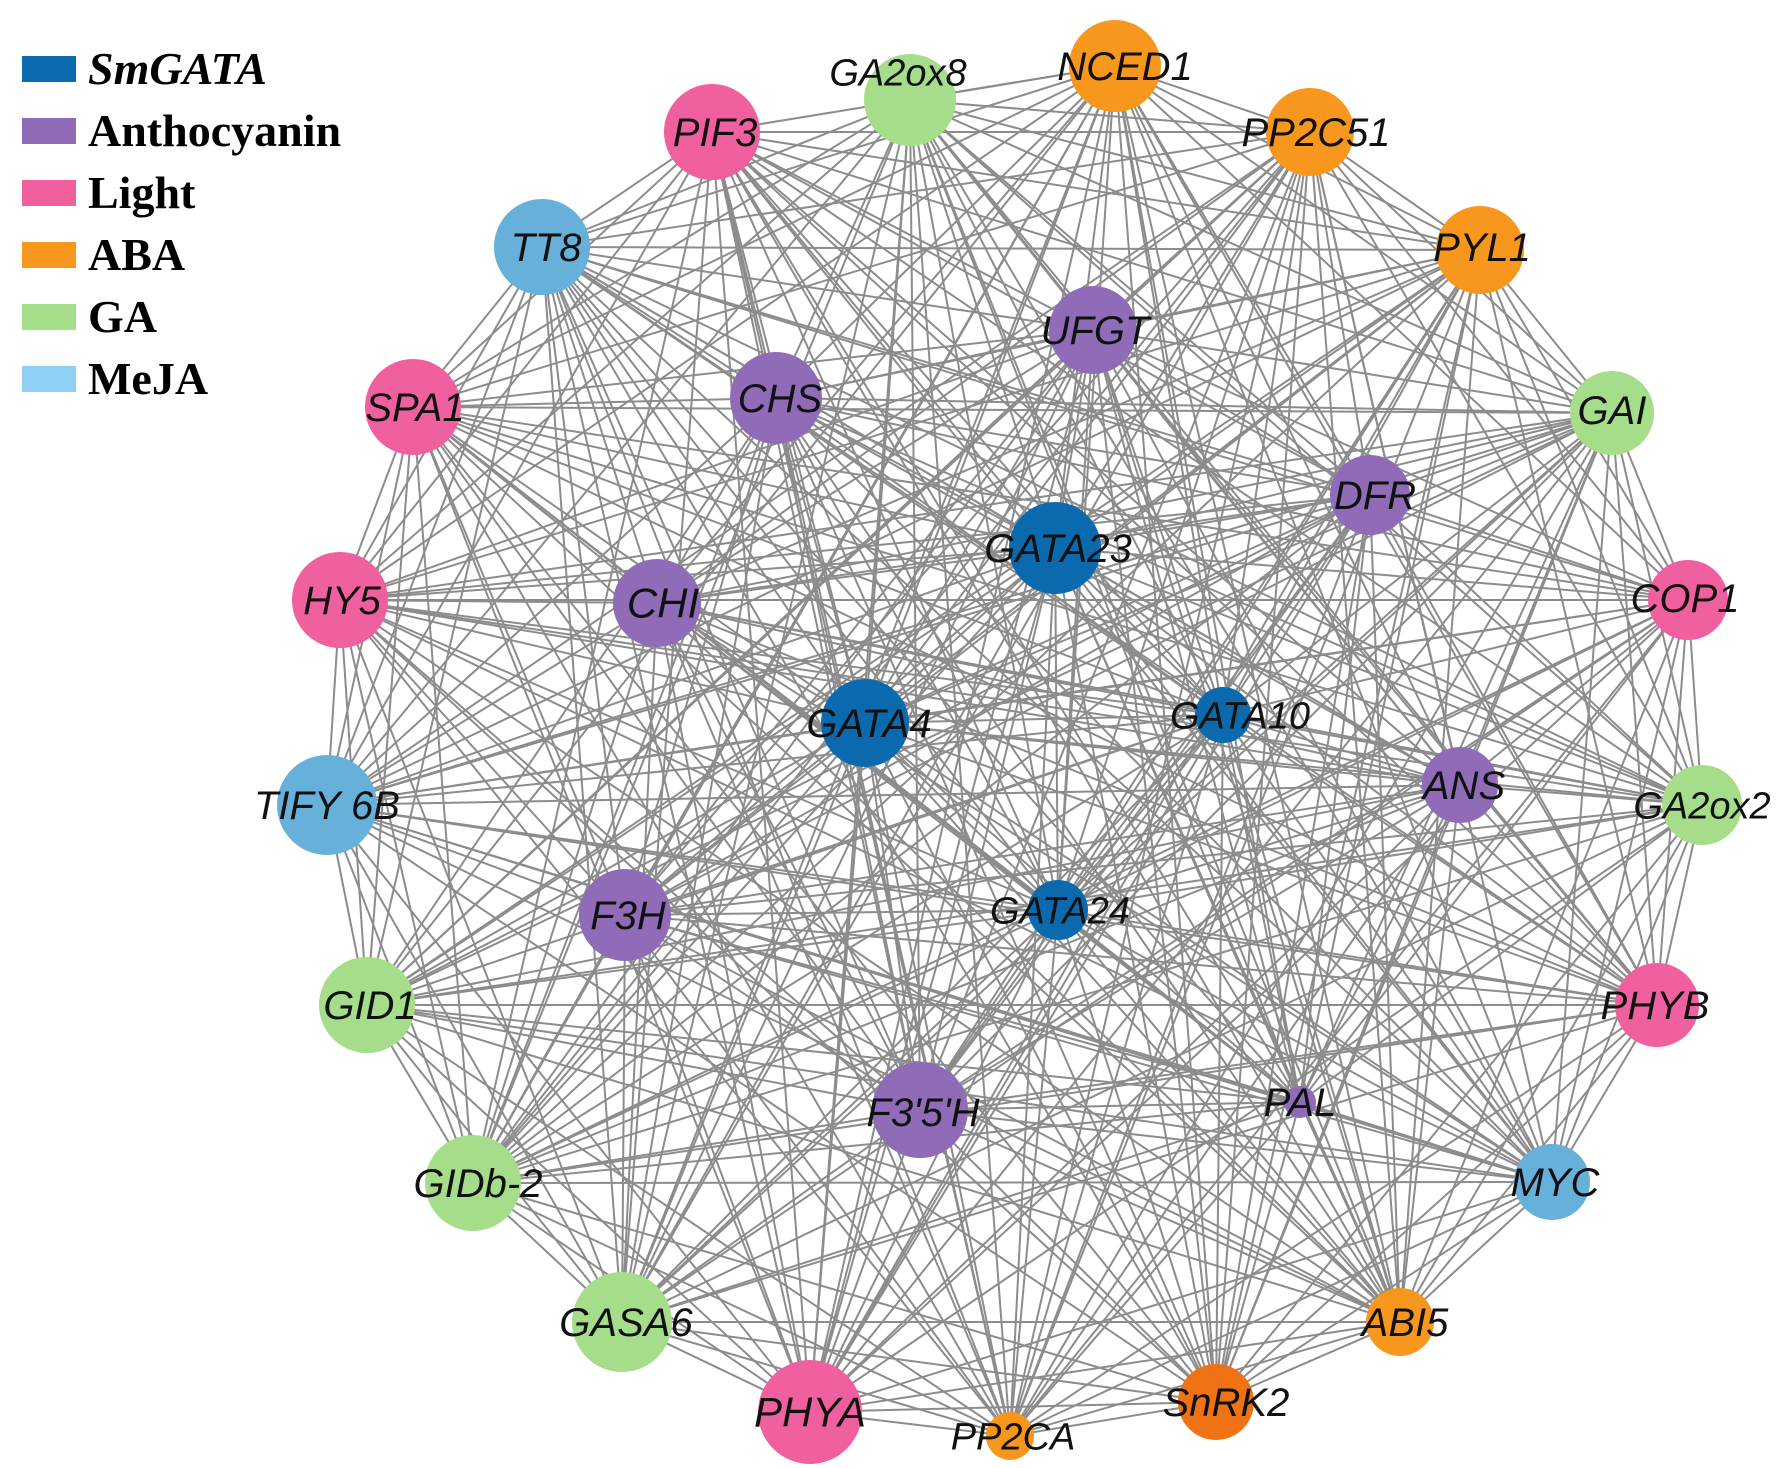 The image size is (1790, 1468). I want to click on node-nced1, so click(1115, 66).